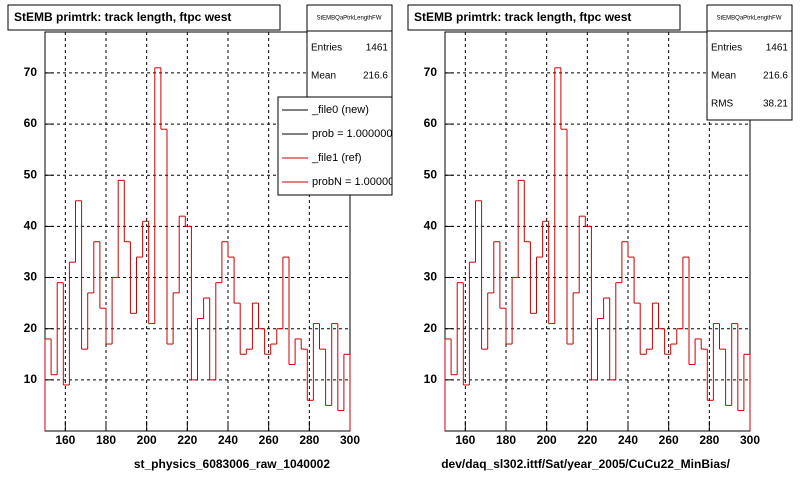  I want to click on legend-box, so click(335, 146).